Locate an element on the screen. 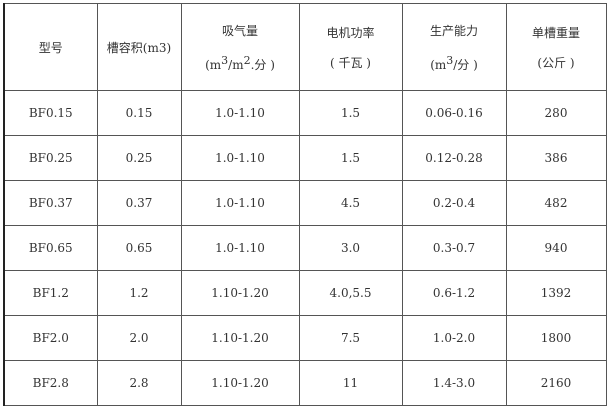  header-label: 电机功率 is located at coordinates (350, 33).